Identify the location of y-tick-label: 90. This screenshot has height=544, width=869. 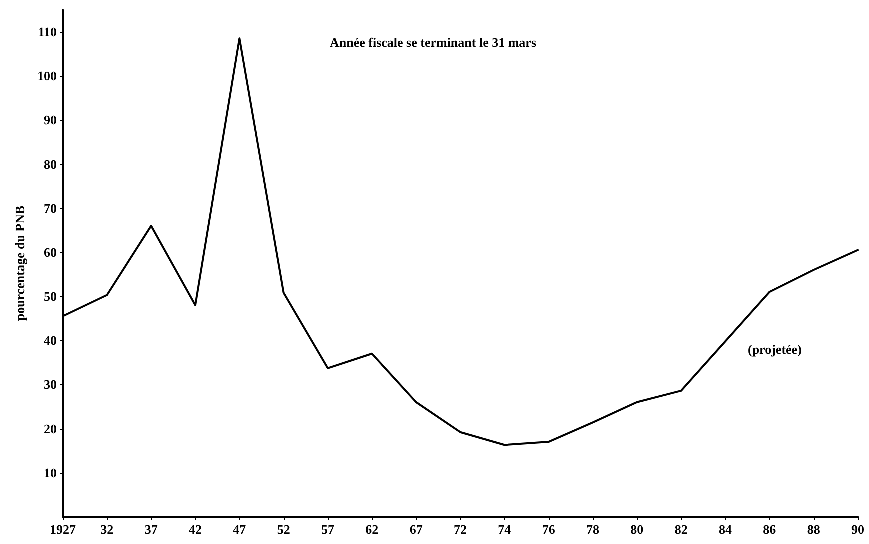
(50, 120).